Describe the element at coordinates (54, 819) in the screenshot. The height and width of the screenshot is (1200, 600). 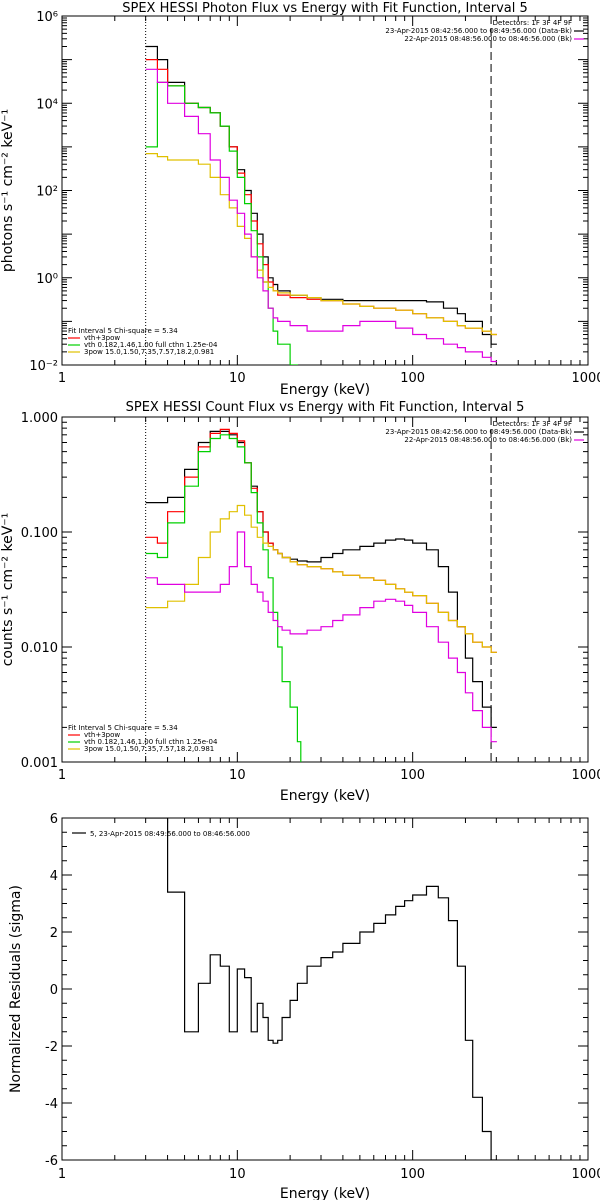
I see `y-tick-label: 6` at that location.